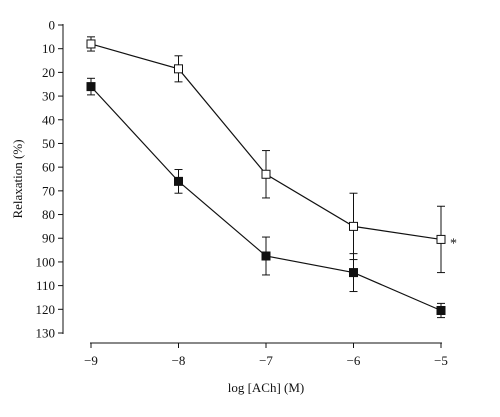  I want to click on y-tick-label: 10, so click(48, 48).